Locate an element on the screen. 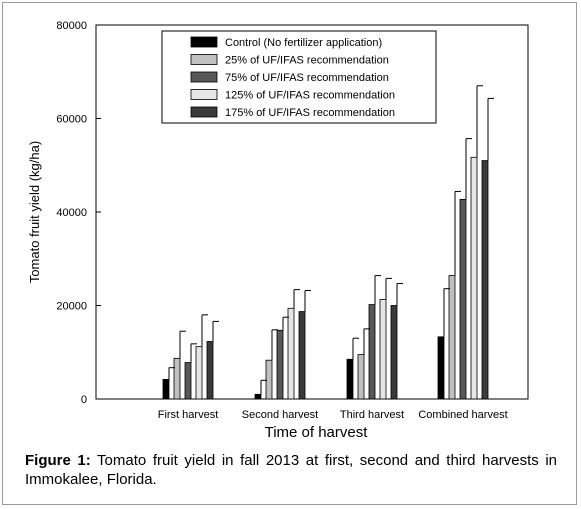 This screenshot has height=509, width=581. y-tick-label: 60000 is located at coordinates (71, 120).